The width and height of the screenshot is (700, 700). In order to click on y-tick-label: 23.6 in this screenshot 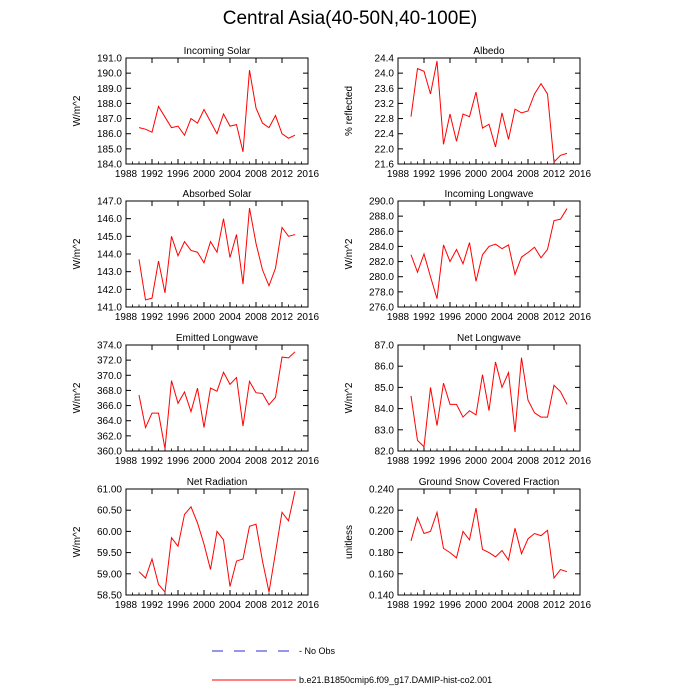, I will do `click(385, 89)`.